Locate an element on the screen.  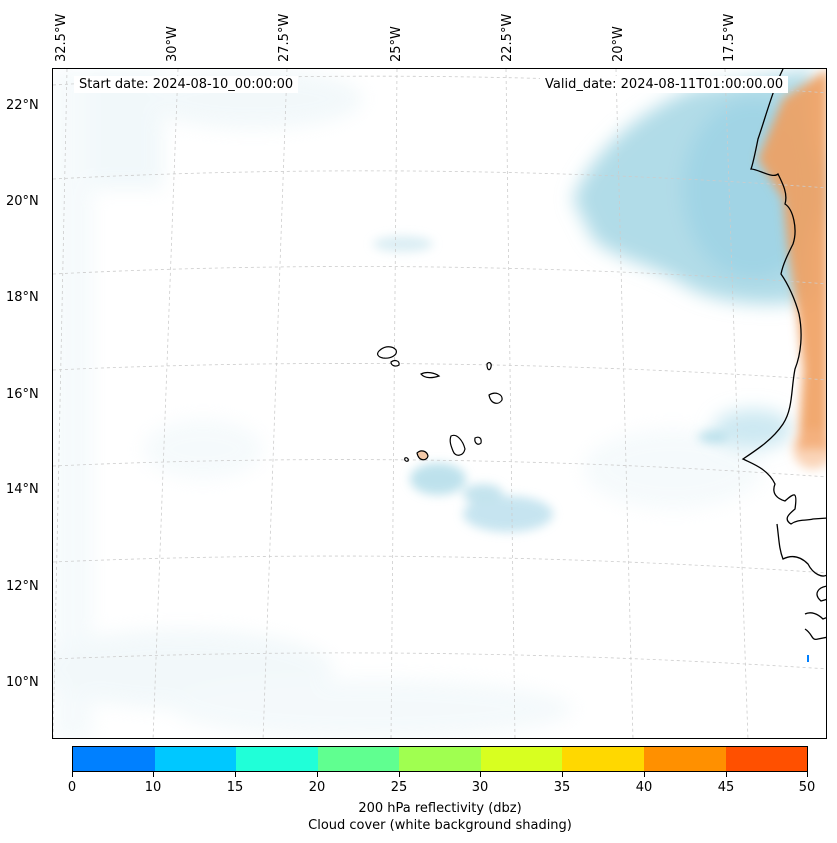
colorbar-tick-label: 50 is located at coordinates (807, 787).